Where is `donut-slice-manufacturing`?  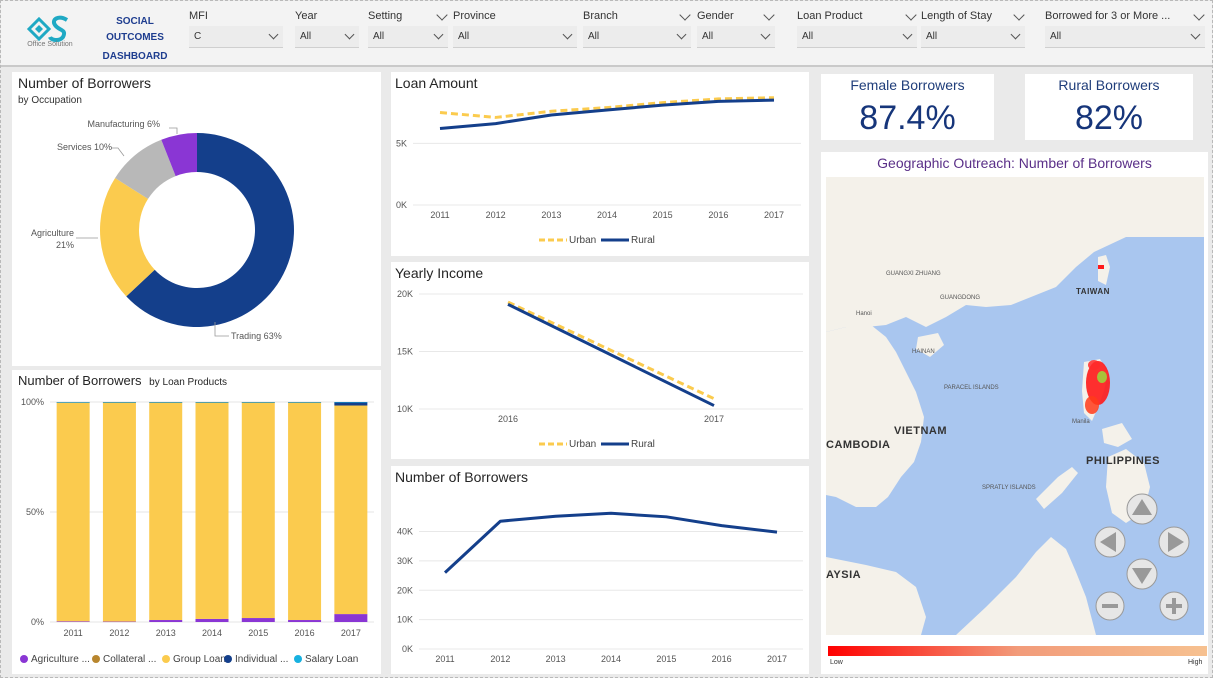
donut-slice-manufacturing is located at coordinates (179, 155).